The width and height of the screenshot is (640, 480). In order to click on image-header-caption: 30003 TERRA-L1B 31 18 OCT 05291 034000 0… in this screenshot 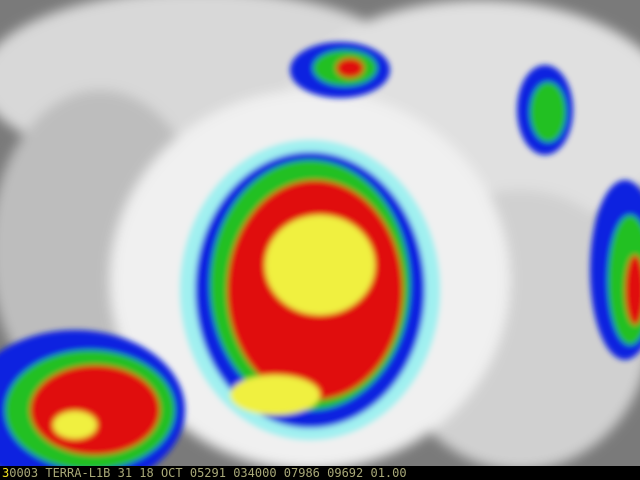, I will do `click(320, 473)`.